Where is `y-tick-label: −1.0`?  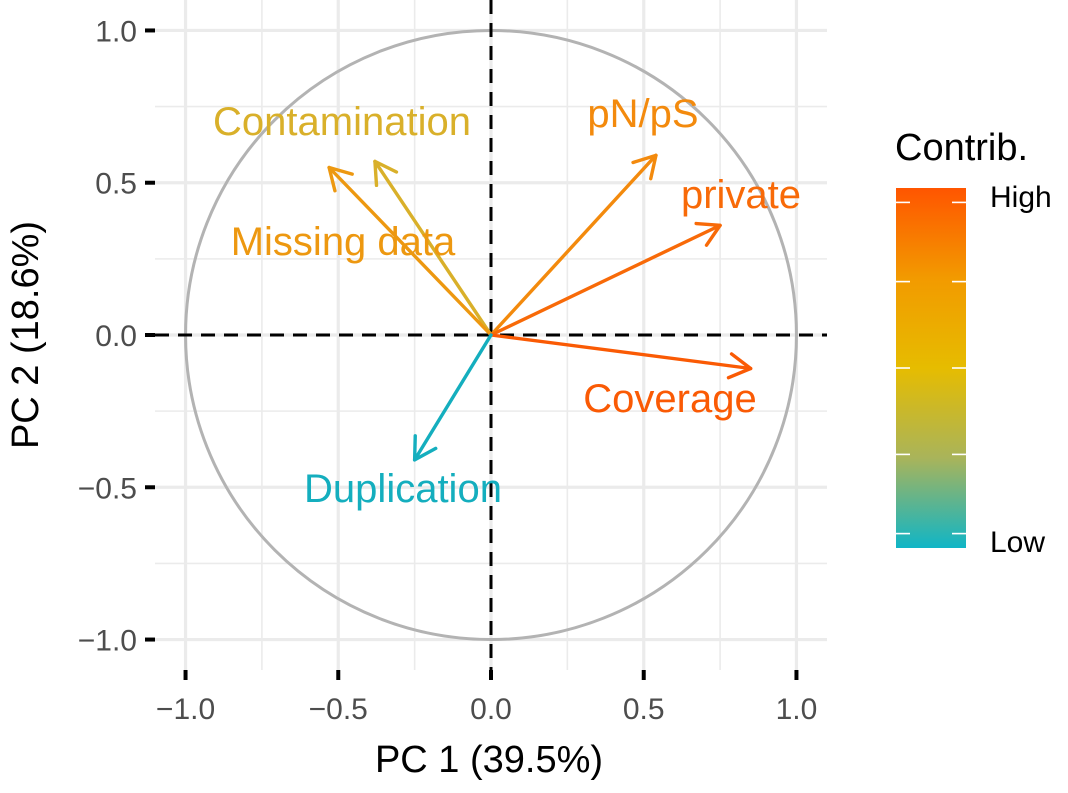
y-tick-label: −1.0 is located at coordinates (107, 641).